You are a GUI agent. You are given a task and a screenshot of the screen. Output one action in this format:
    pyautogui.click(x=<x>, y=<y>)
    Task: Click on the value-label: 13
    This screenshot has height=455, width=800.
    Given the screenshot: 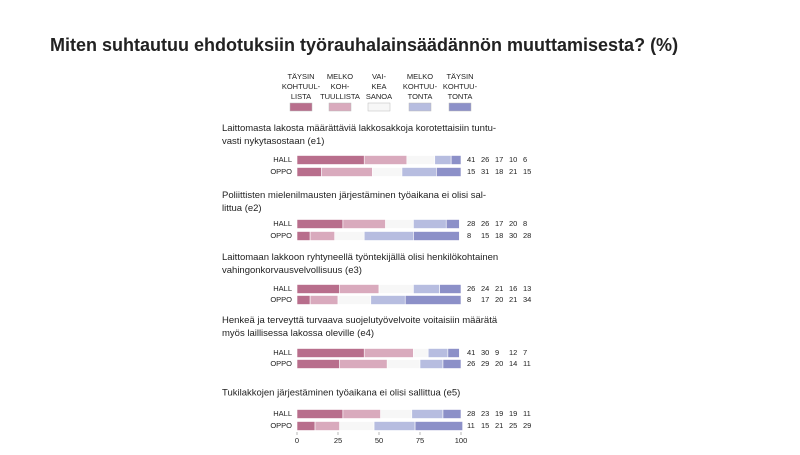 What is the action you would take?
    pyautogui.click(x=527, y=288)
    